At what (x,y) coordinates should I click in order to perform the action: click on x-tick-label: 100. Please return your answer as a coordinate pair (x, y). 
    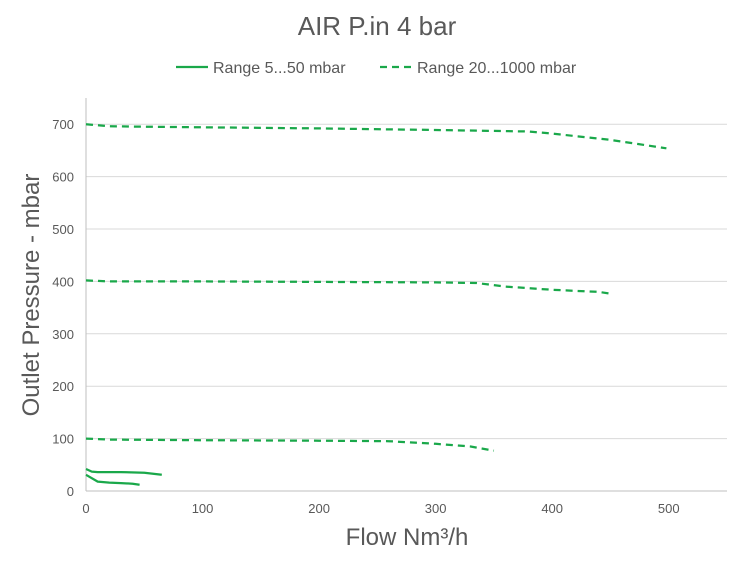
    Looking at the image, I should click on (203, 508).